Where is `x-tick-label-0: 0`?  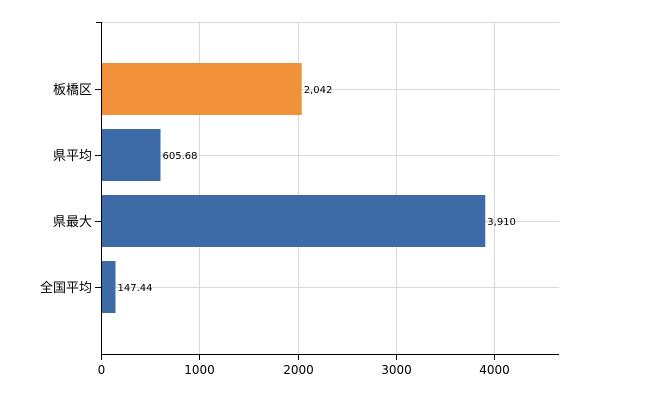
x-tick-label-0: 0 is located at coordinates (102, 370).